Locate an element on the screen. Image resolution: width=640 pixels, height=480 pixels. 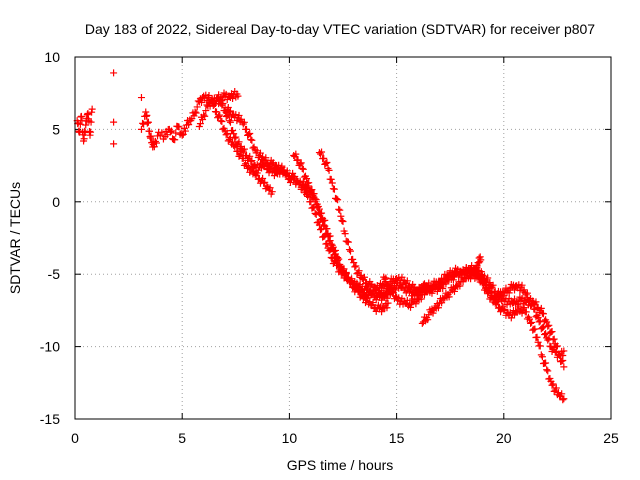
series-track-h is located at coordinates (519, 334).